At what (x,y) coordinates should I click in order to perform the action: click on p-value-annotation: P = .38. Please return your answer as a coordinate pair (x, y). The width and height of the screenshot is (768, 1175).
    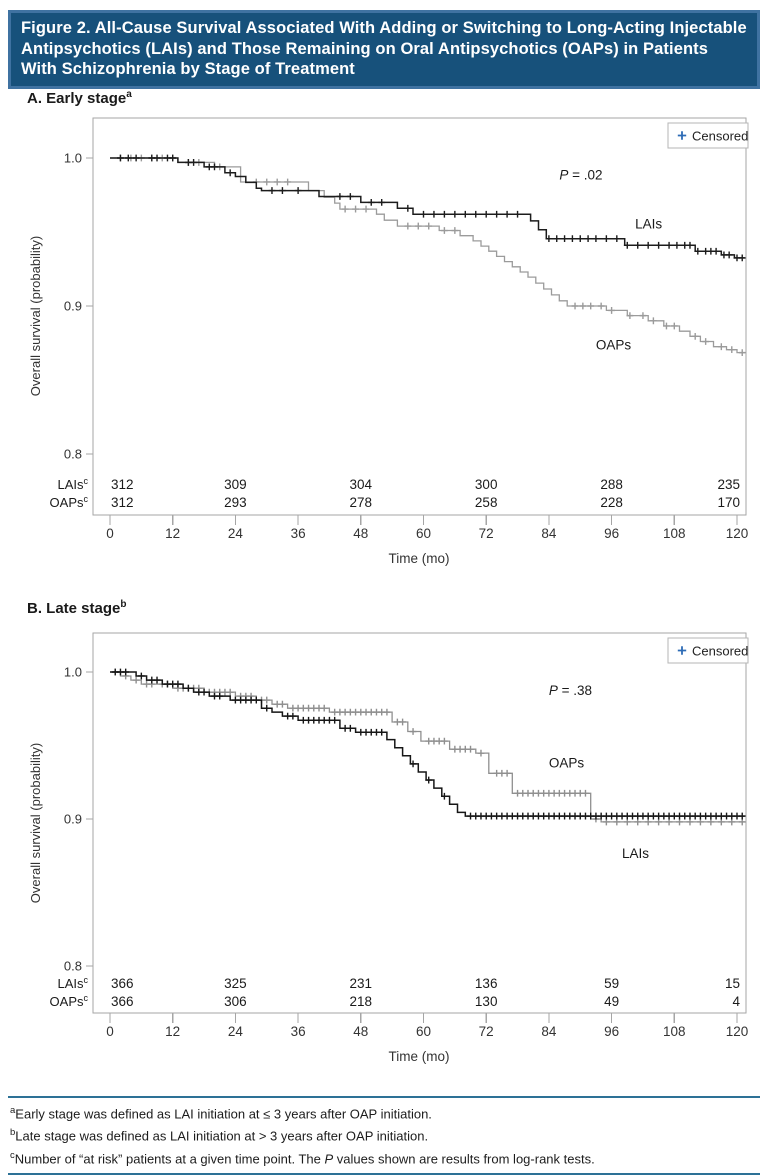
    Looking at the image, I should click on (570, 690).